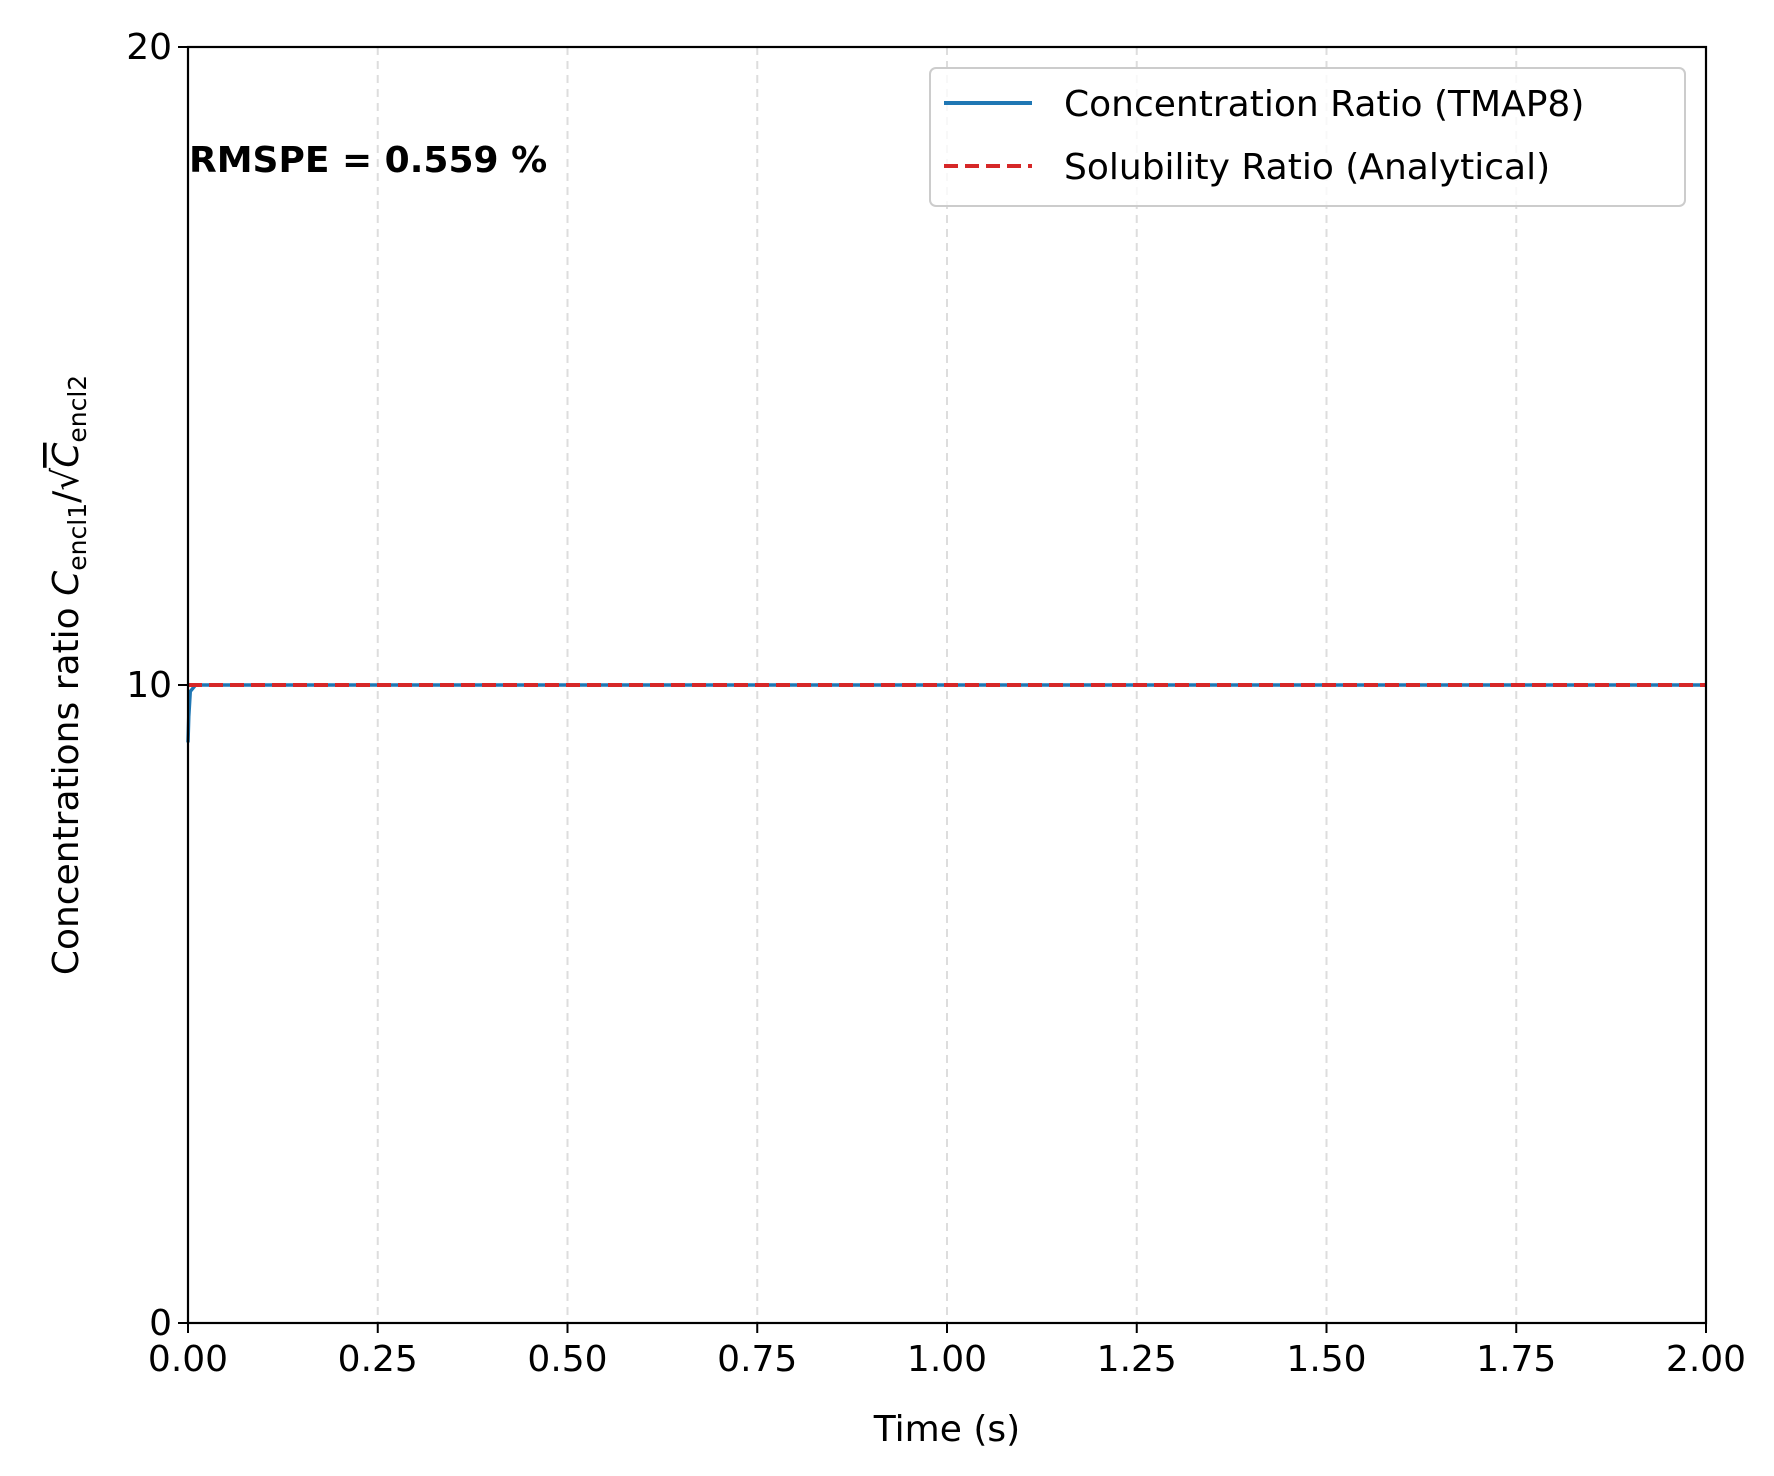  I want to click on y-tick-label: 10, so click(149, 685).